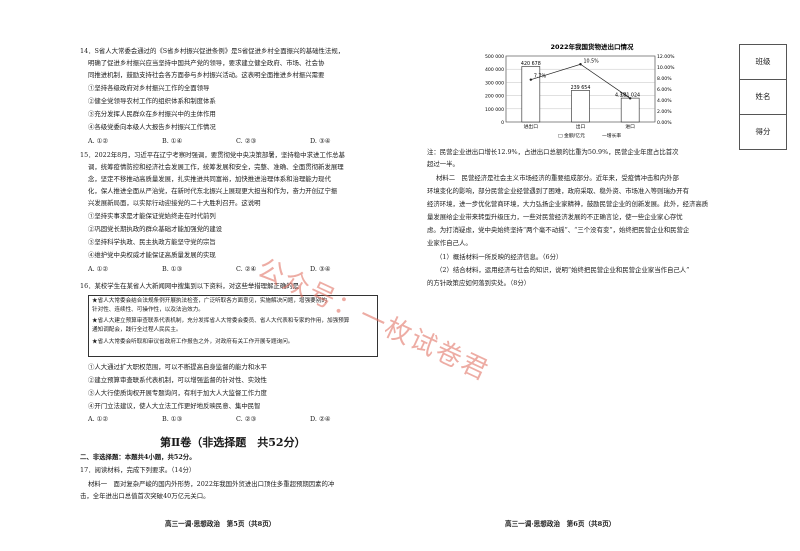 This screenshot has width=800, height=551. I want to click on q16-item: ④开门立法建议，使人大立法工作更好地反映民意、集中民智, so click(174, 406).